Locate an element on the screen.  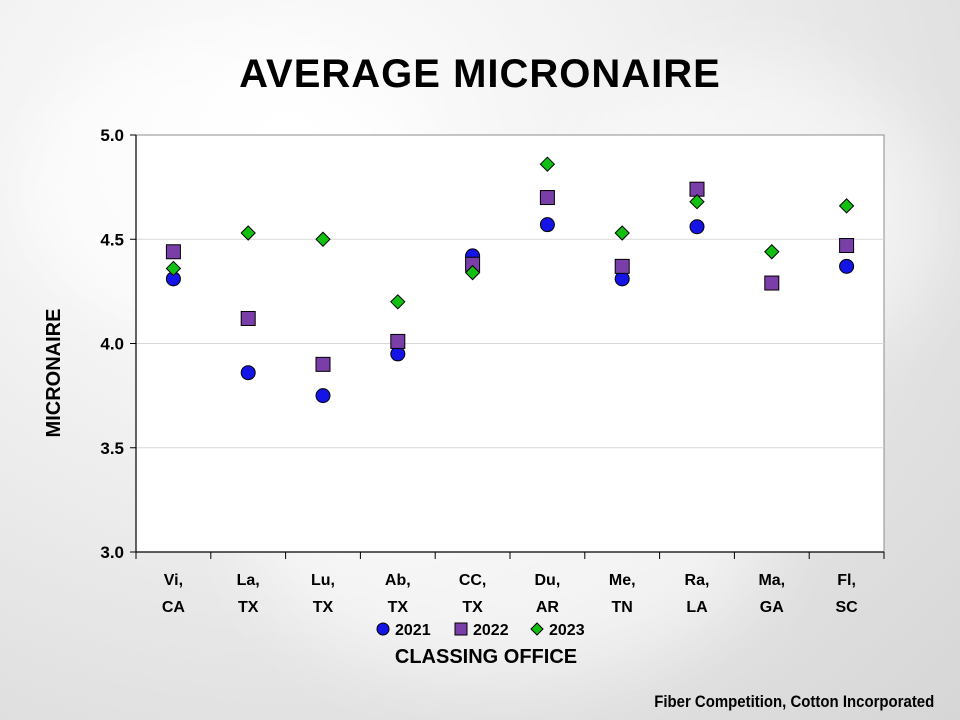
legend-marker-2022 is located at coordinates (461, 629).